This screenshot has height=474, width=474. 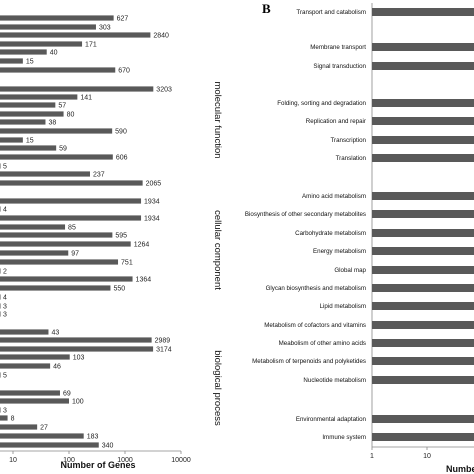 I want to click on gene-bar-value-label: 606, so click(x=122, y=158).